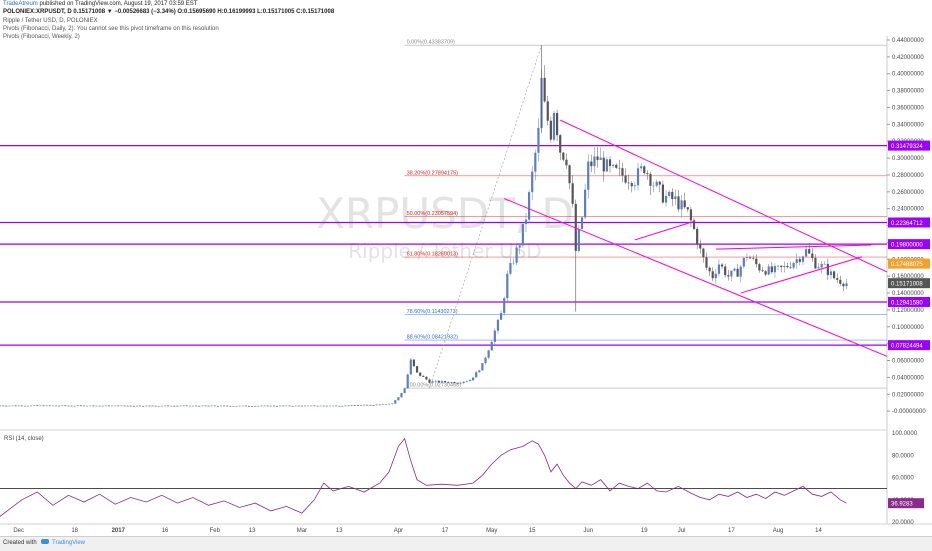 The width and height of the screenshot is (932, 551). What do you see at coordinates (50, 21) in the screenshot?
I see `indicator-series: Ripple / Tether USD, D, POLONIEX` at bounding box center [50, 21].